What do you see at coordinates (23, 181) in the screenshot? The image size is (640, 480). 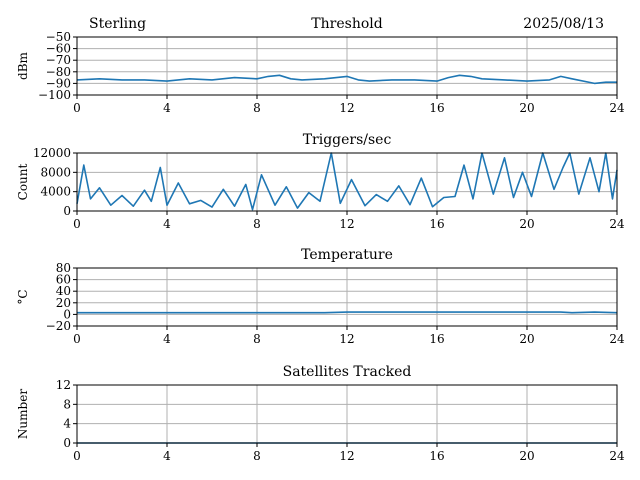 I see `y-axis-label: Count` at bounding box center [23, 181].